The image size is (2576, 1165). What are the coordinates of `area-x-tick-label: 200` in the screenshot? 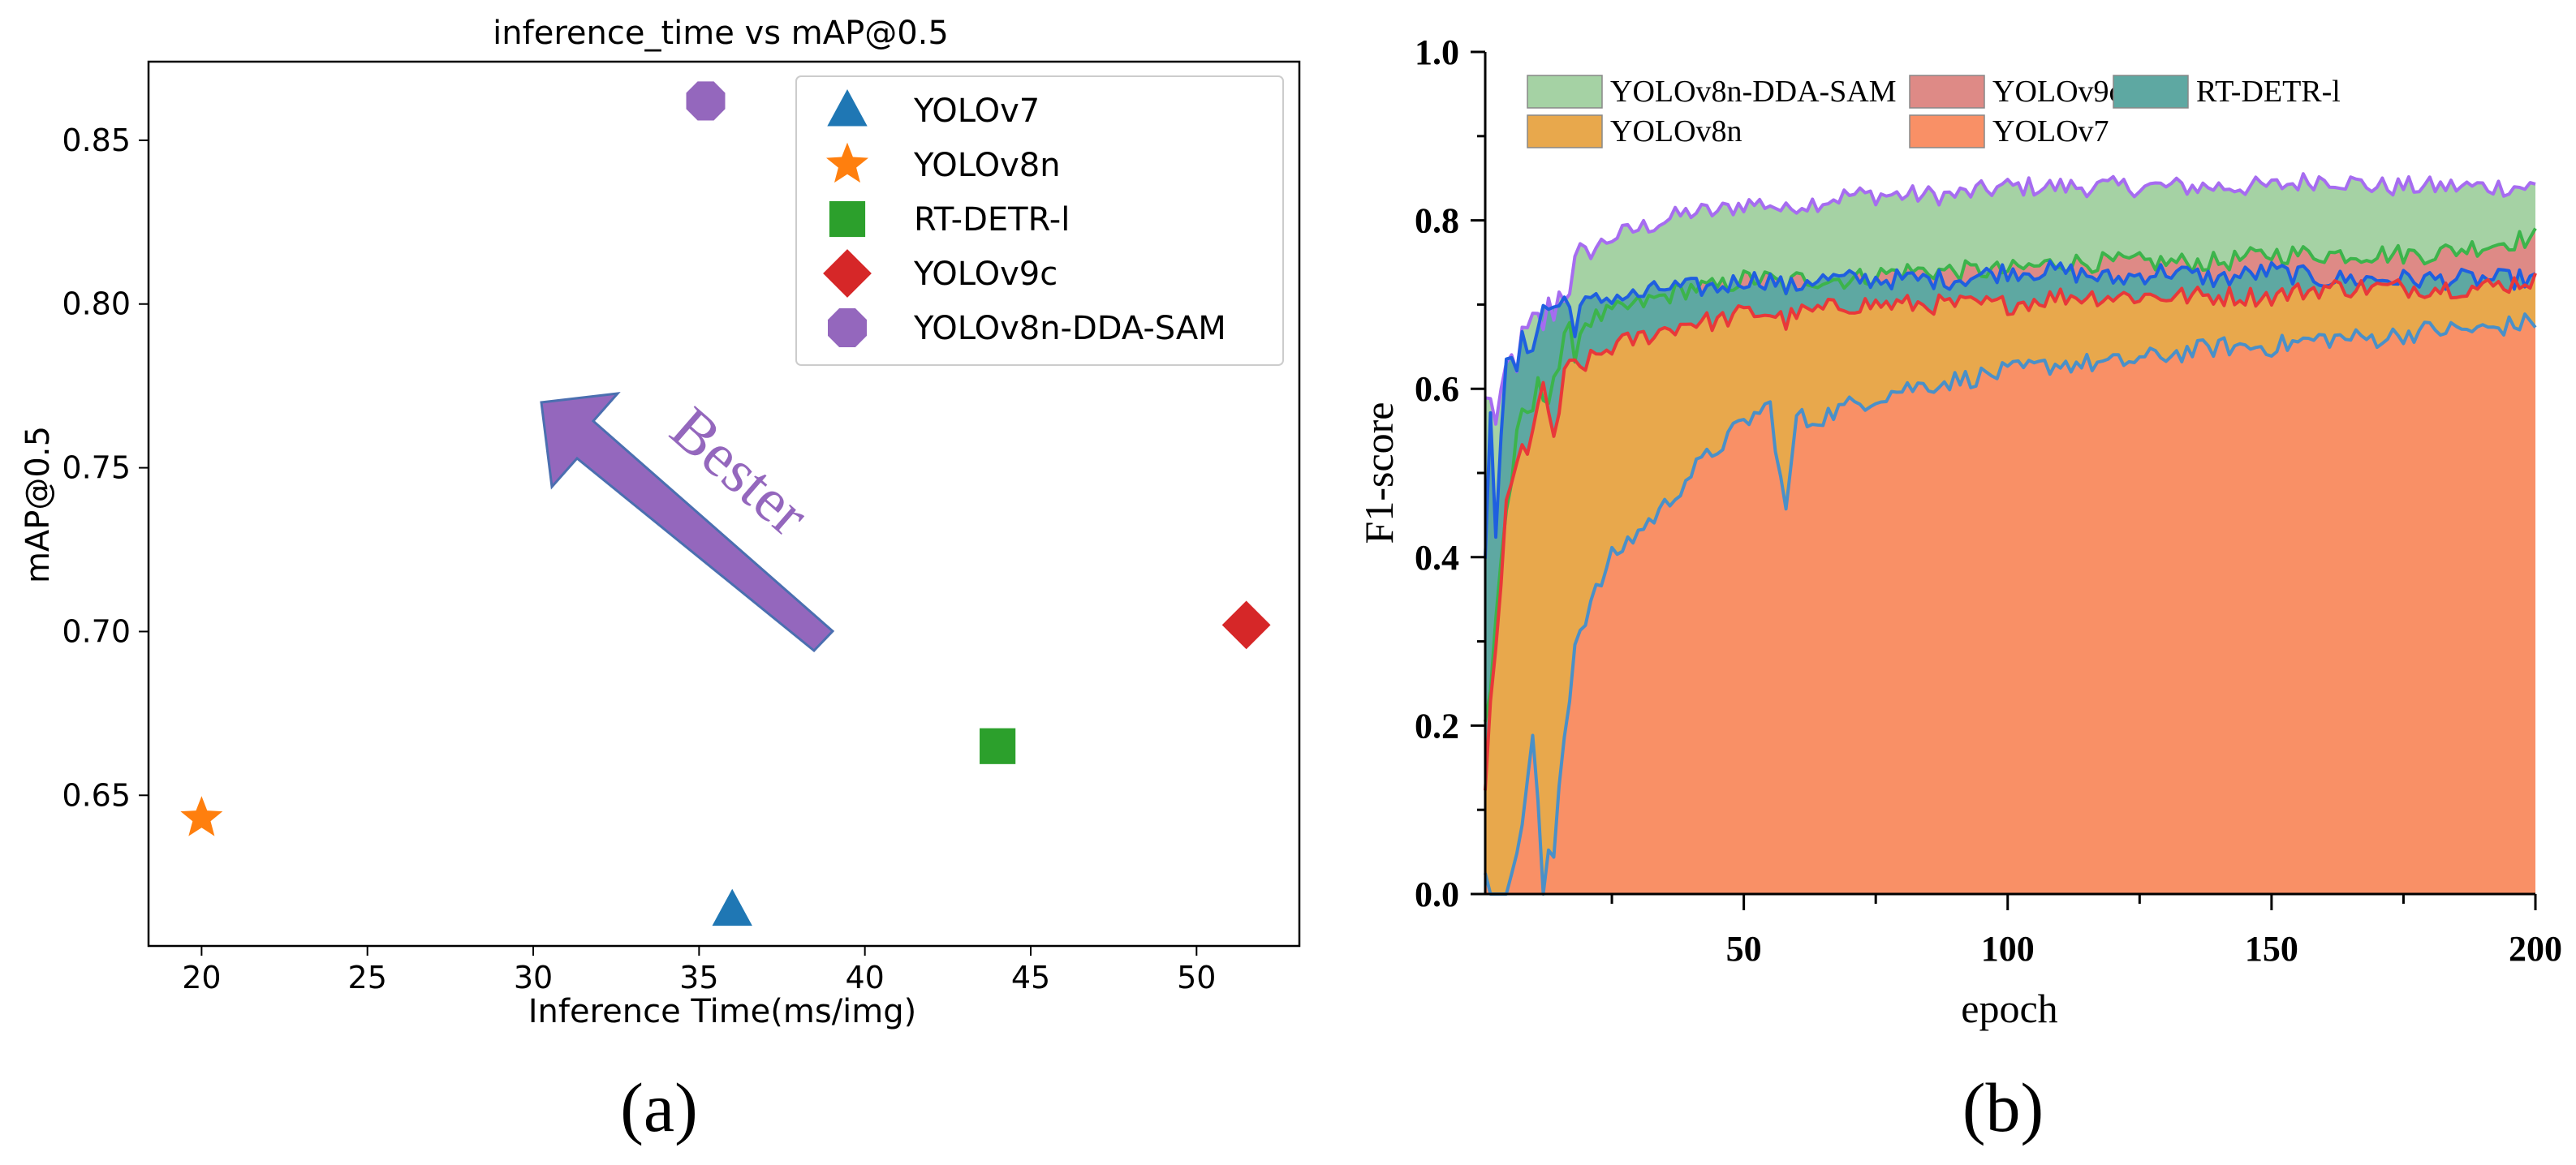 It's located at (2535, 949).